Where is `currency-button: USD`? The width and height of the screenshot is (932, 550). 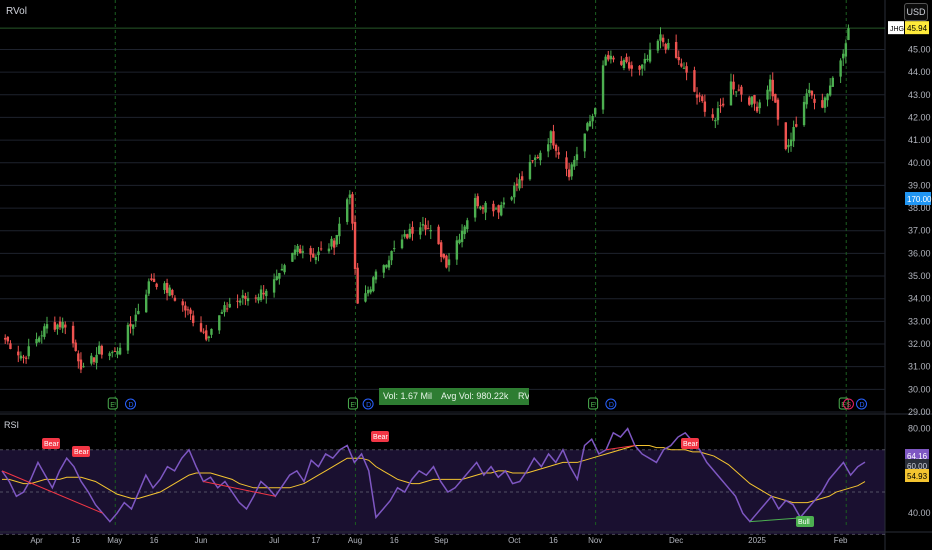 currency-button: USD is located at coordinates (916, 12).